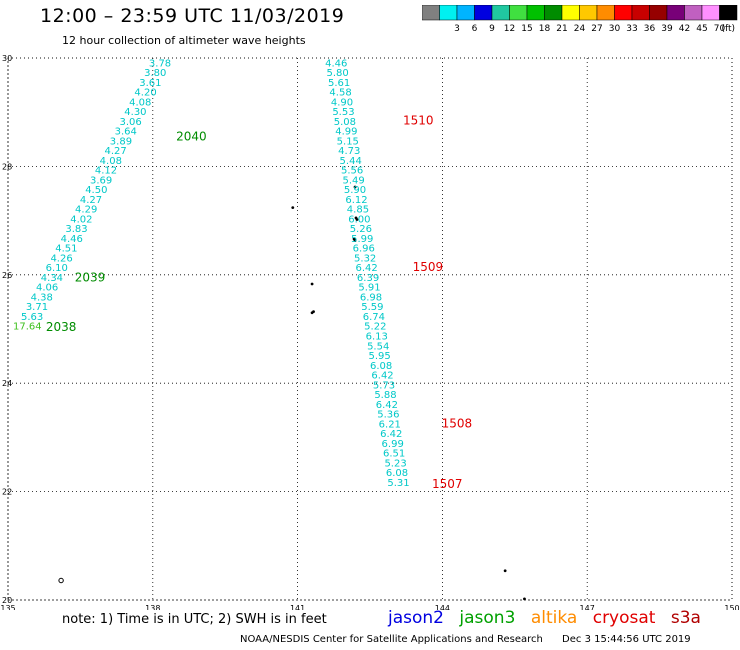 This screenshot has height=650, width=740. Describe the element at coordinates (340, 93) in the screenshot. I see `swh-value-cryosat: 4.58` at that location.